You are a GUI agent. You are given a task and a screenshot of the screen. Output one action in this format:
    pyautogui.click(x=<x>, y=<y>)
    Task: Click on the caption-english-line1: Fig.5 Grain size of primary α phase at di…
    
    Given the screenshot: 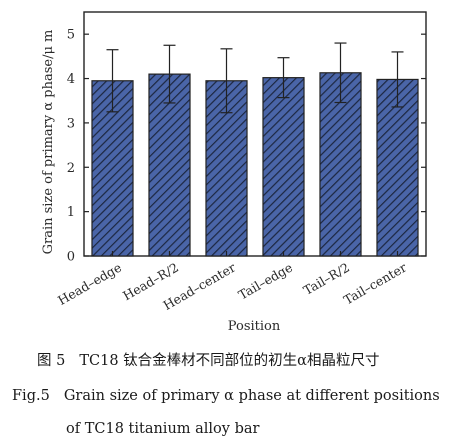 What is the action you would take?
    pyautogui.click(x=226, y=396)
    